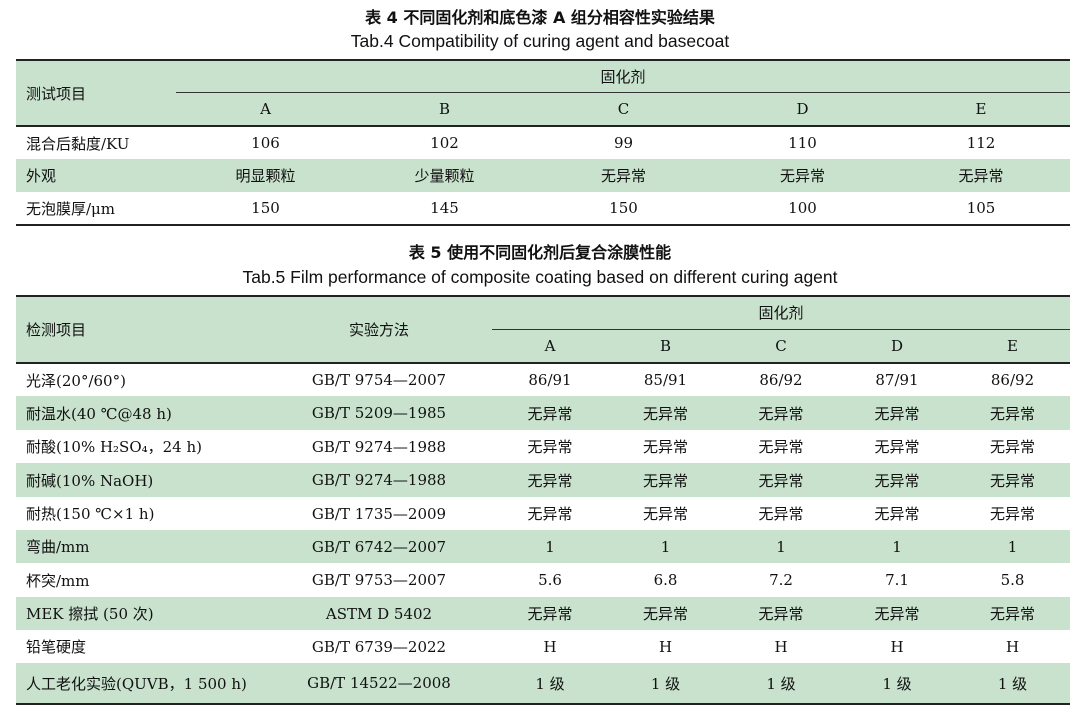  Describe the element at coordinates (141, 329) in the screenshot. I see `table5-header-item: 检测项目` at that location.